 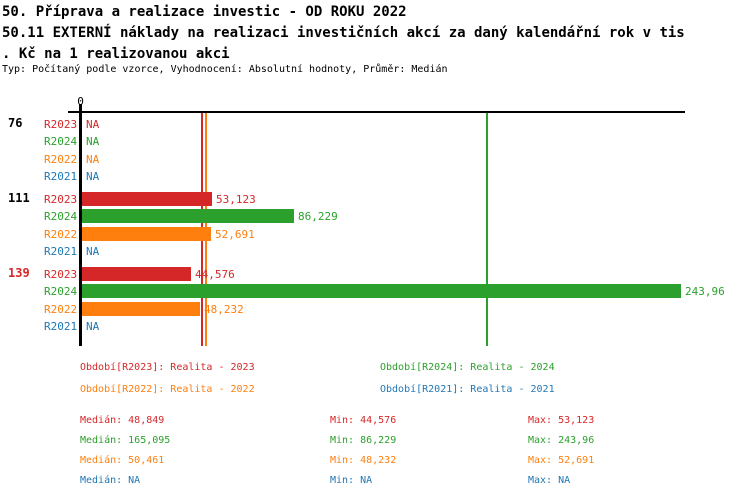 I want to click on stat-min-r2021: Min: NA, so click(x=351, y=480).